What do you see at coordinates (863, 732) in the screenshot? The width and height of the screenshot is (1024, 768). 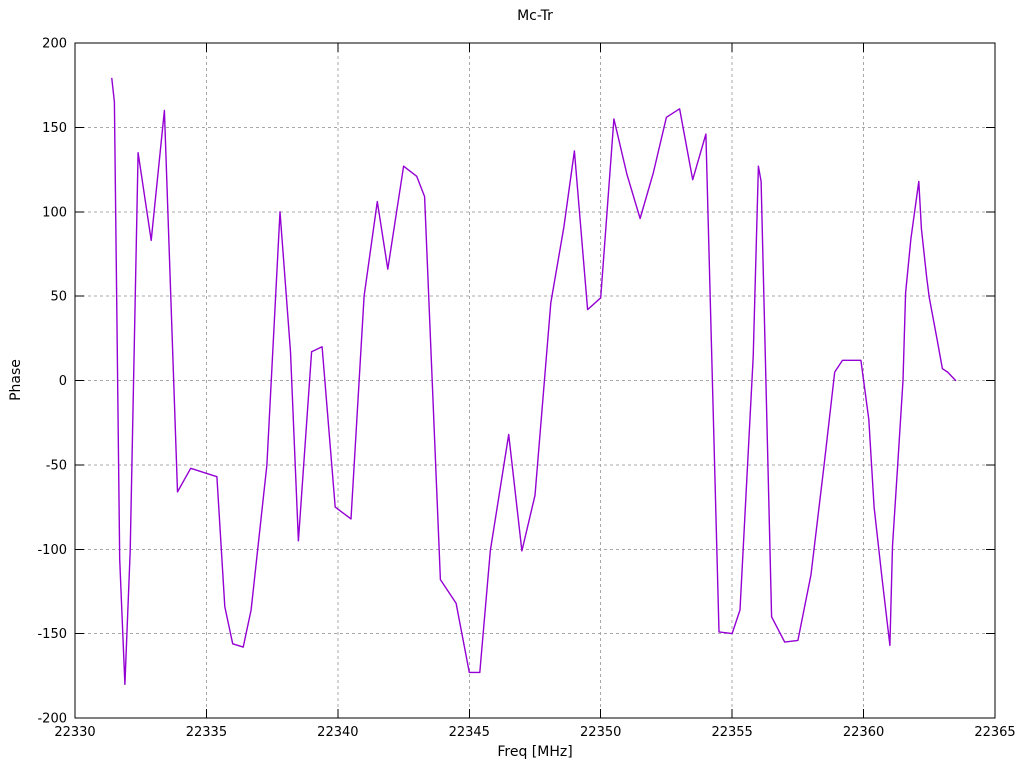 I see `x-tick-label: 22360` at bounding box center [863, 732].